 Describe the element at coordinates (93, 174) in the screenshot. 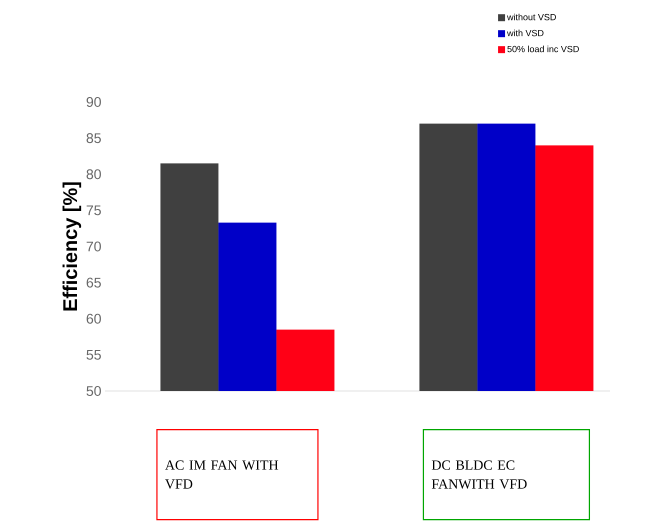

I see `y-tick-label: 80` at that location.